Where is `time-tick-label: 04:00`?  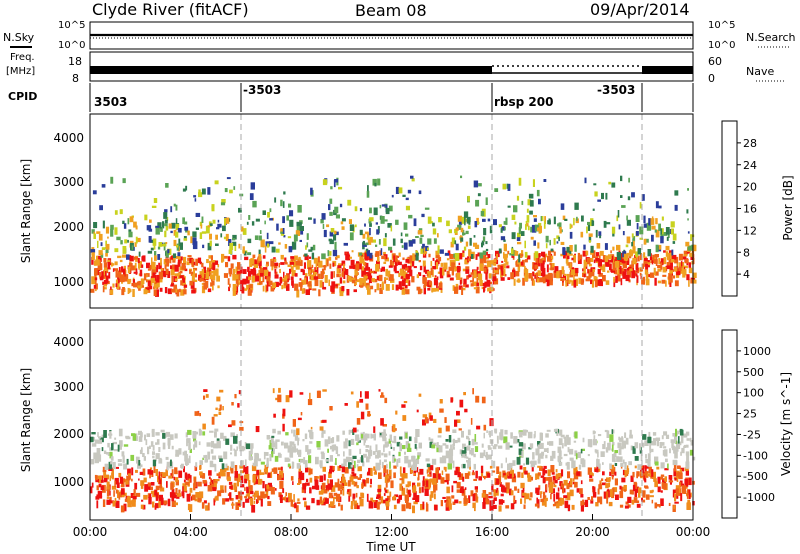
time-tick-label: 04:00 is located at coordinates (190, 532).